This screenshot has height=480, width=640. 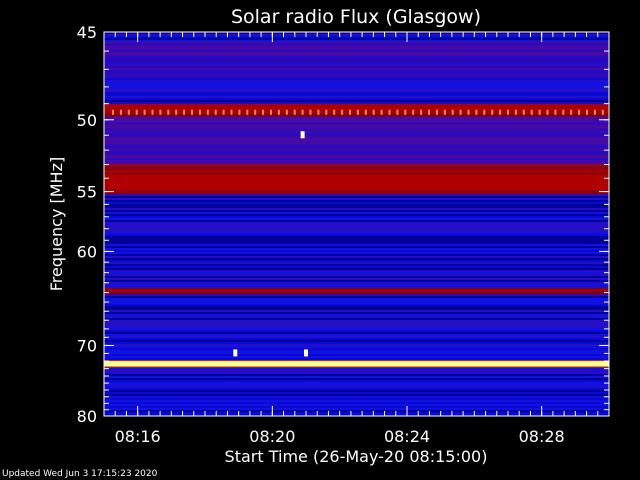 I want to click on band-core, so click(x=356, y=364).